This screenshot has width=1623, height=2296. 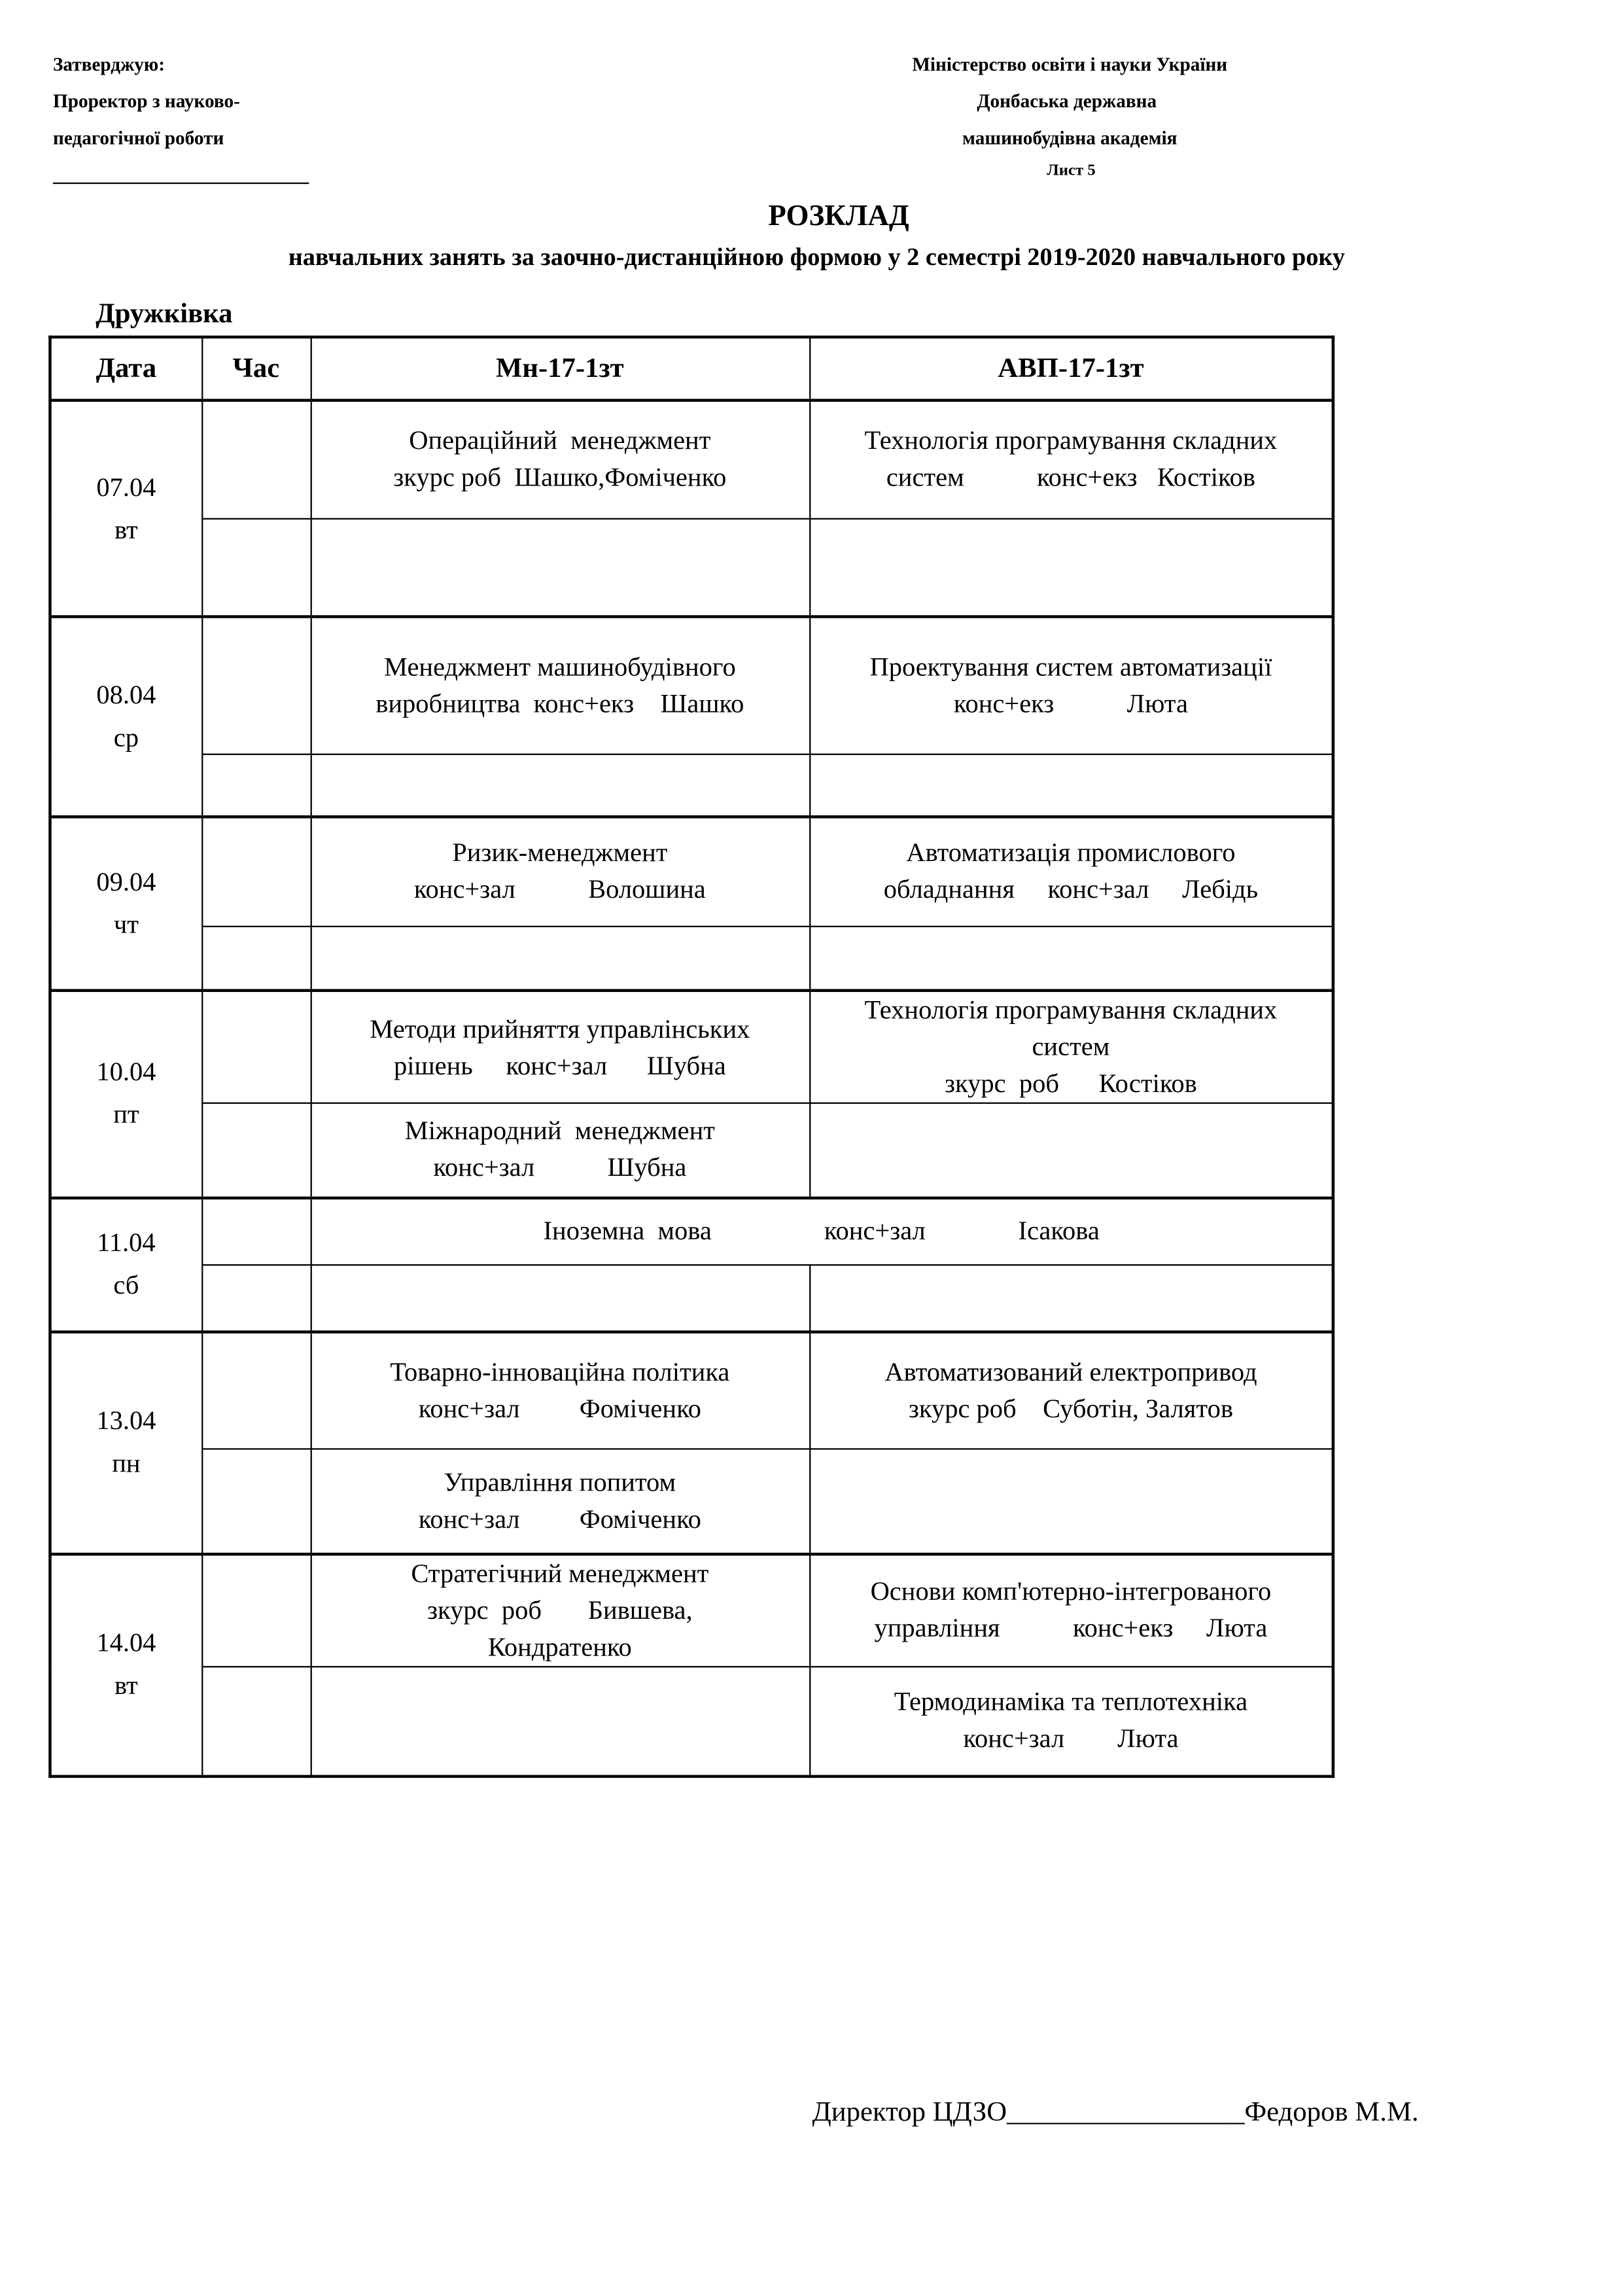 What do you see at coordinates (1071, 368) in the screenshot?
I see `header-group-avp: АВП-17-1зт` at bounding box center [1071, 368].